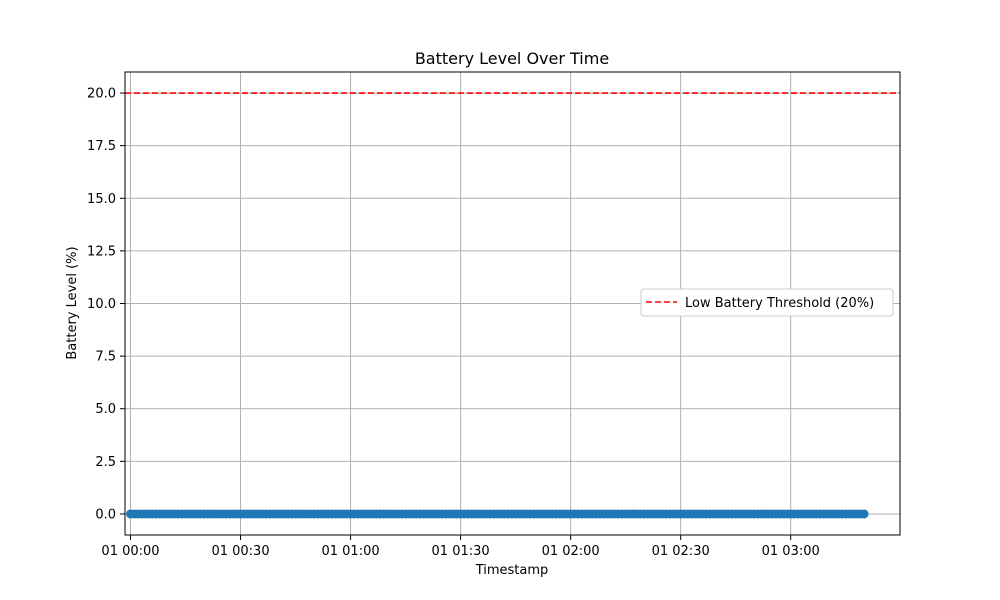 The height and width of the screenshot is (600, 1000). What do you see at coordinates (101, 199) in the screenshot?
I see `y-tick-label: 15.0` at bounding box center [101, 199].